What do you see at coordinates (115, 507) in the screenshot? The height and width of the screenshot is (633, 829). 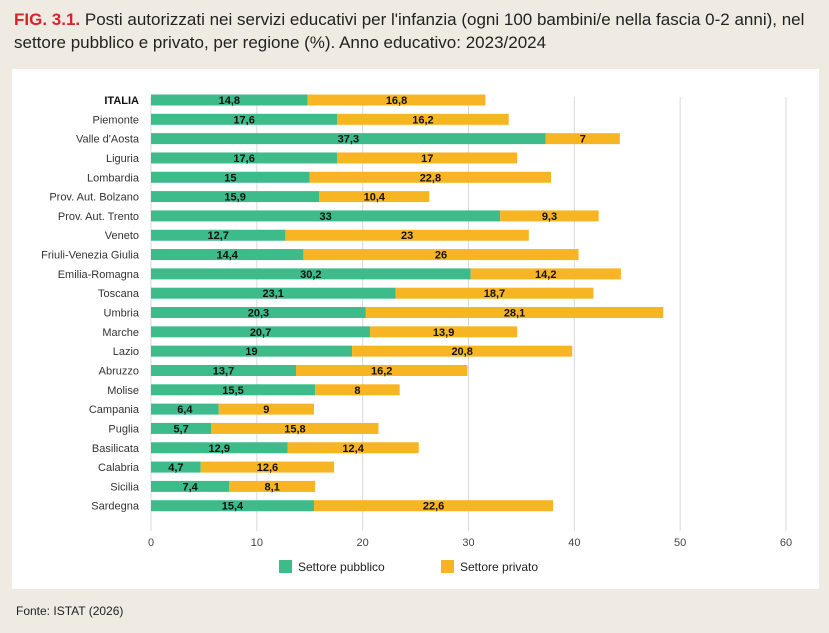 I see `category-label: Sardegna` at bounding box center [115, 507].